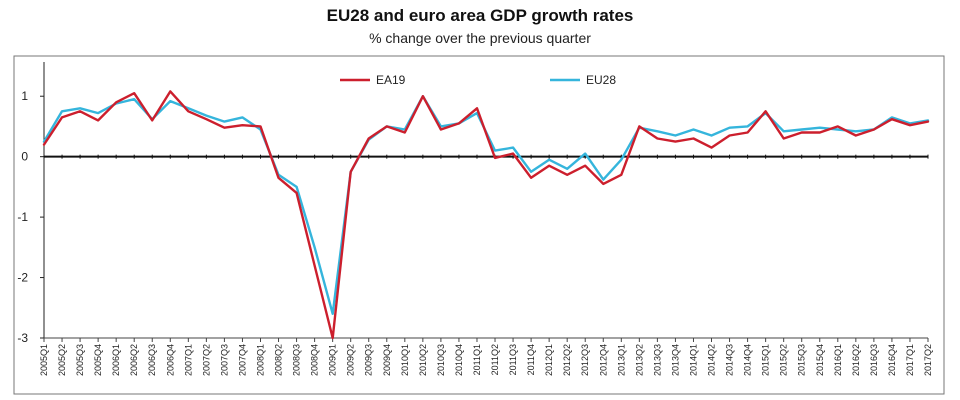 Image resolution: width=960 pixels, height=400 pixels. What do you see at coordinates (748, 360) in the screenshot?
I see `x-tick-label: 2014Q4` at bounding box center [748, 360].